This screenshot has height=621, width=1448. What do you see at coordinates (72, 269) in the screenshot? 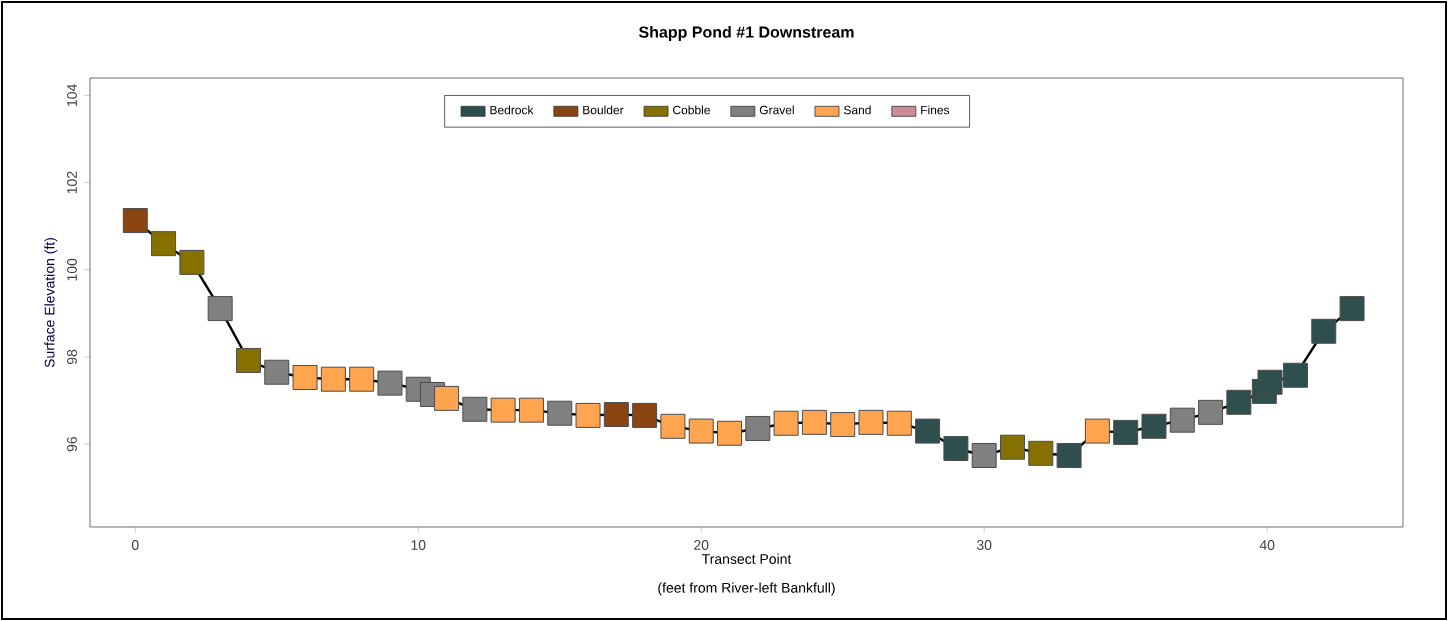
I see `y-tick-label: 100` at bounding box center [72, 269].